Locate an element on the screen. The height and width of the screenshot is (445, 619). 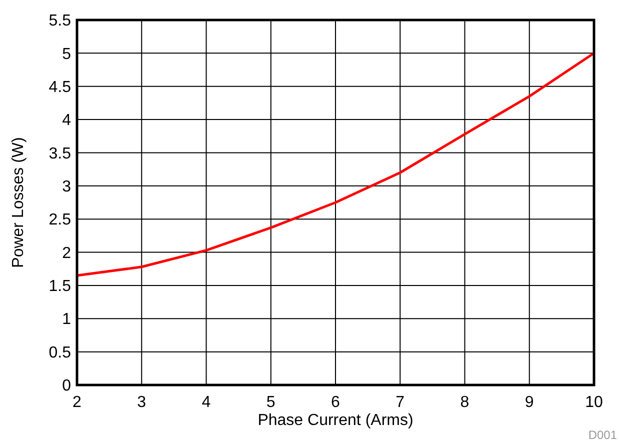
x-tick-label: 6 is located at coordinates (335, 402).